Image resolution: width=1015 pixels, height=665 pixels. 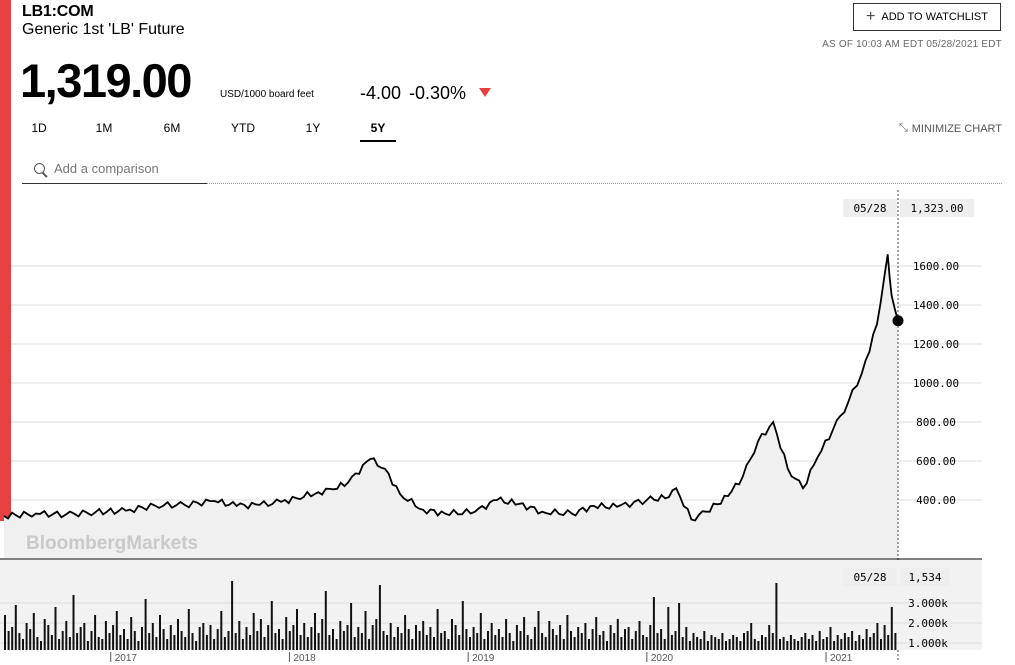 What do you see at coordinates (103, 29) in the screenshot?
I see `instrument-name: Generic 1st 'LB' Future` at bounding box center [103, 29].